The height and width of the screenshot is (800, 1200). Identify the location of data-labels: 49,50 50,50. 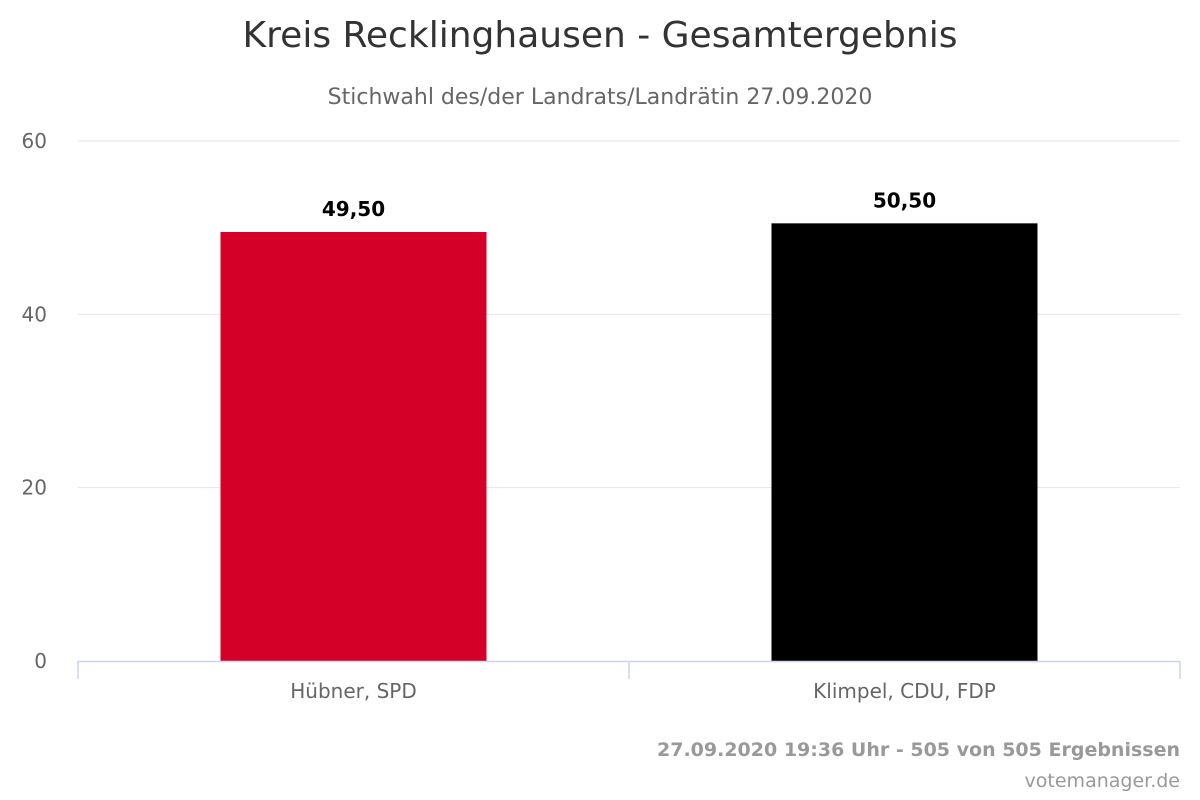
(629, 204).